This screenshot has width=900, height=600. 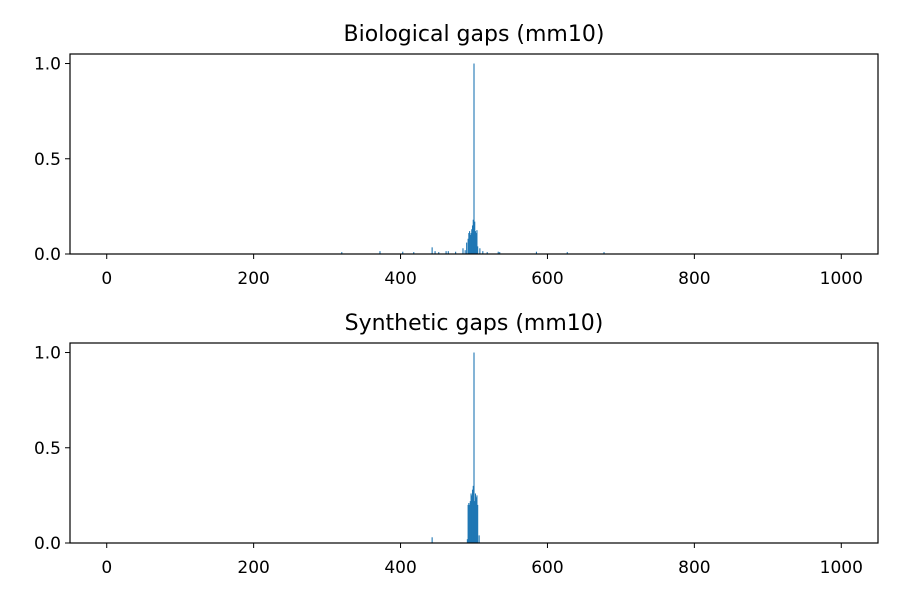 I want to click on chart-title: Biological gaps (mm10), so click(x=474, y=34).